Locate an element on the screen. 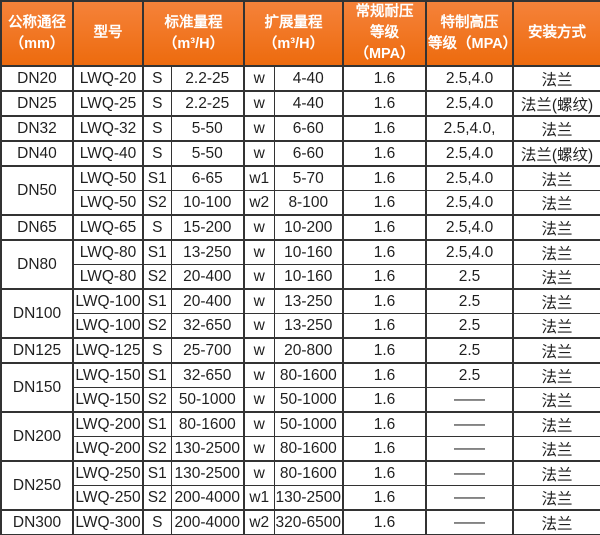 This screenshot has height=535, width=600. cell-ext-range: 8-100 is located at coordinates (308, 203).